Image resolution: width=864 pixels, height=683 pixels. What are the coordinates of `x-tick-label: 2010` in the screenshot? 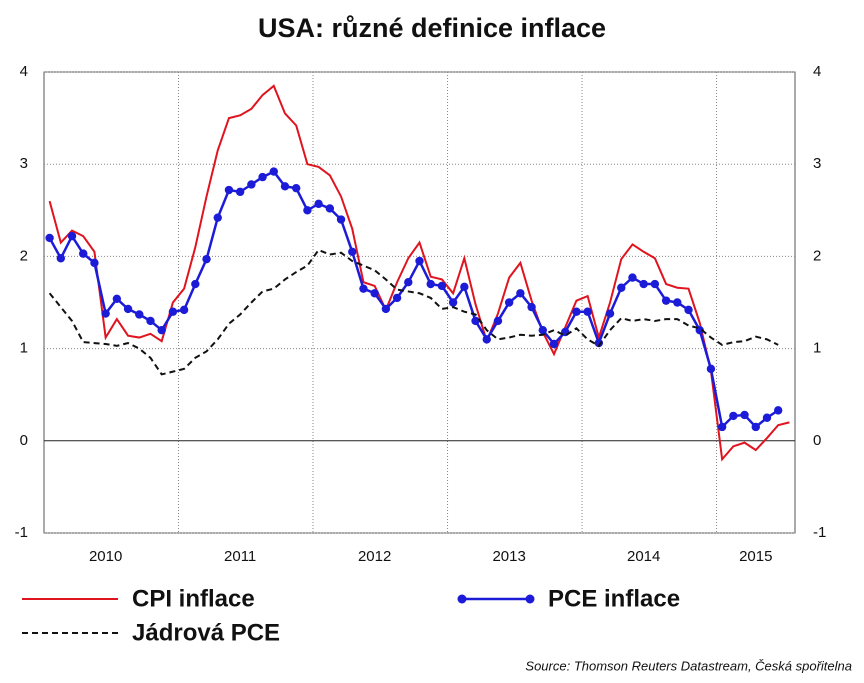 It's located at (105, 556).